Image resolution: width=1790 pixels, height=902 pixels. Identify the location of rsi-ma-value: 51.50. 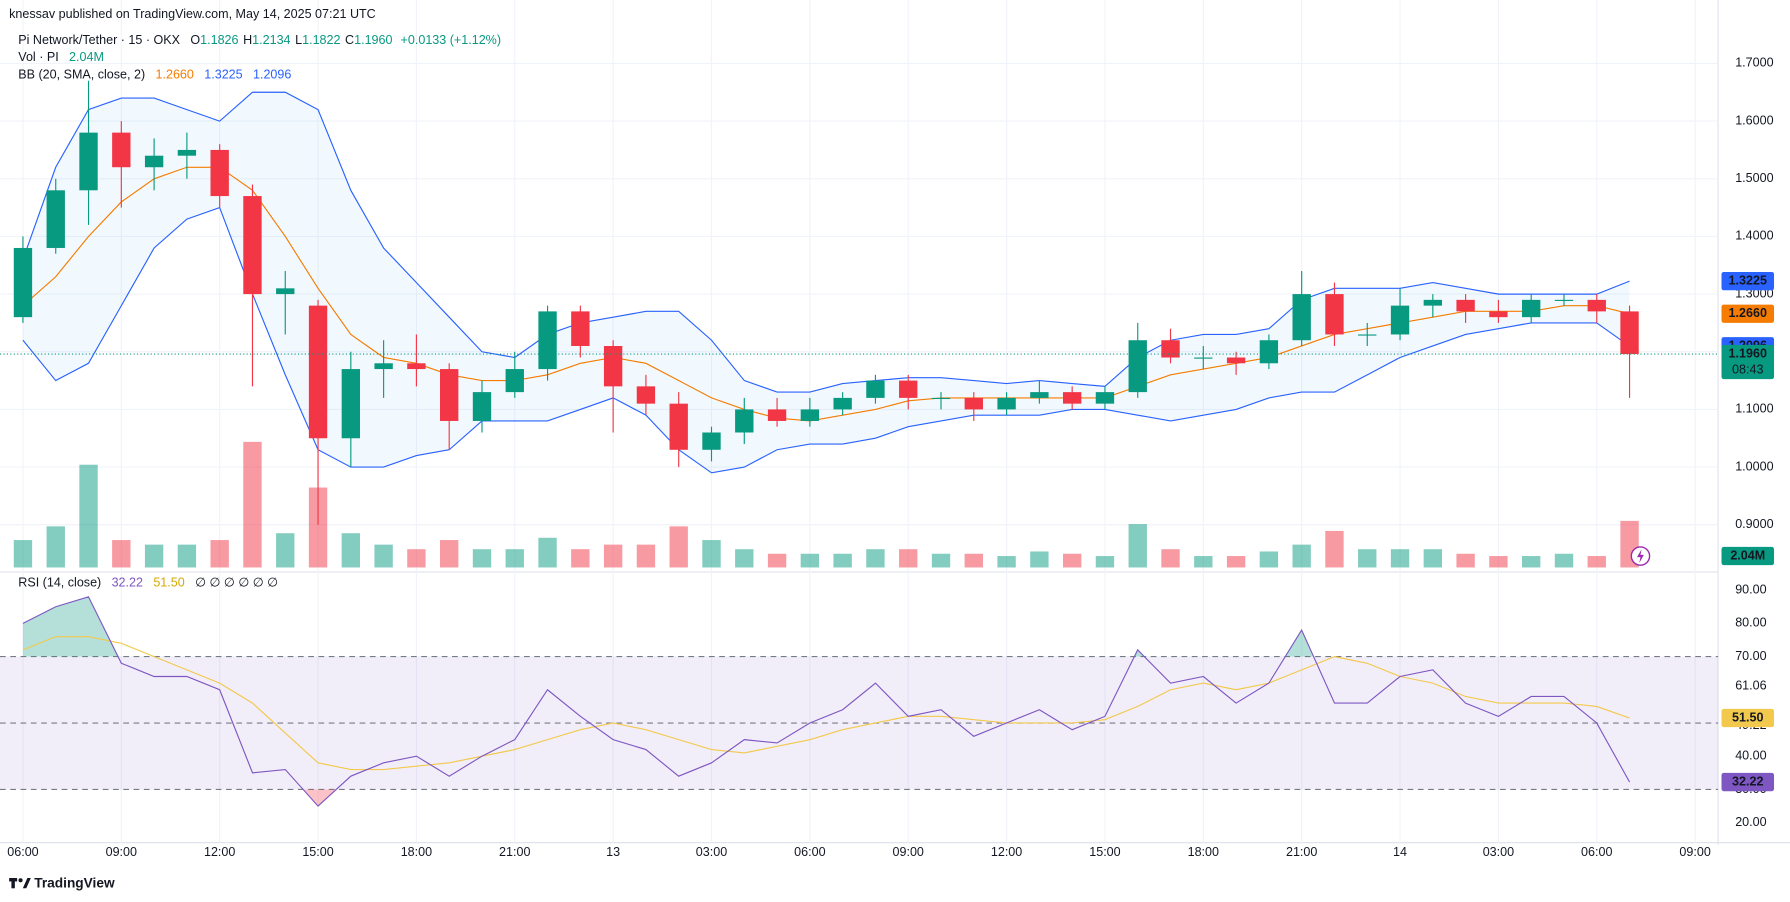
(168, 583).